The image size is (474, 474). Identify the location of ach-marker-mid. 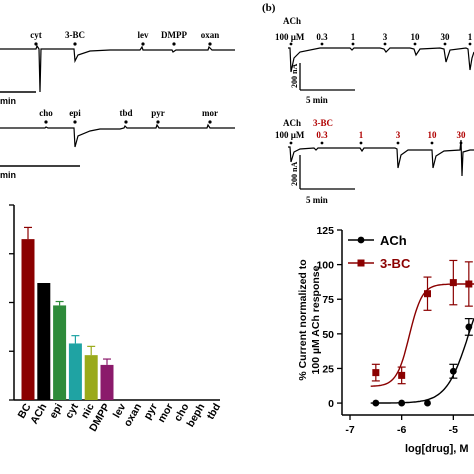
(291, 143).